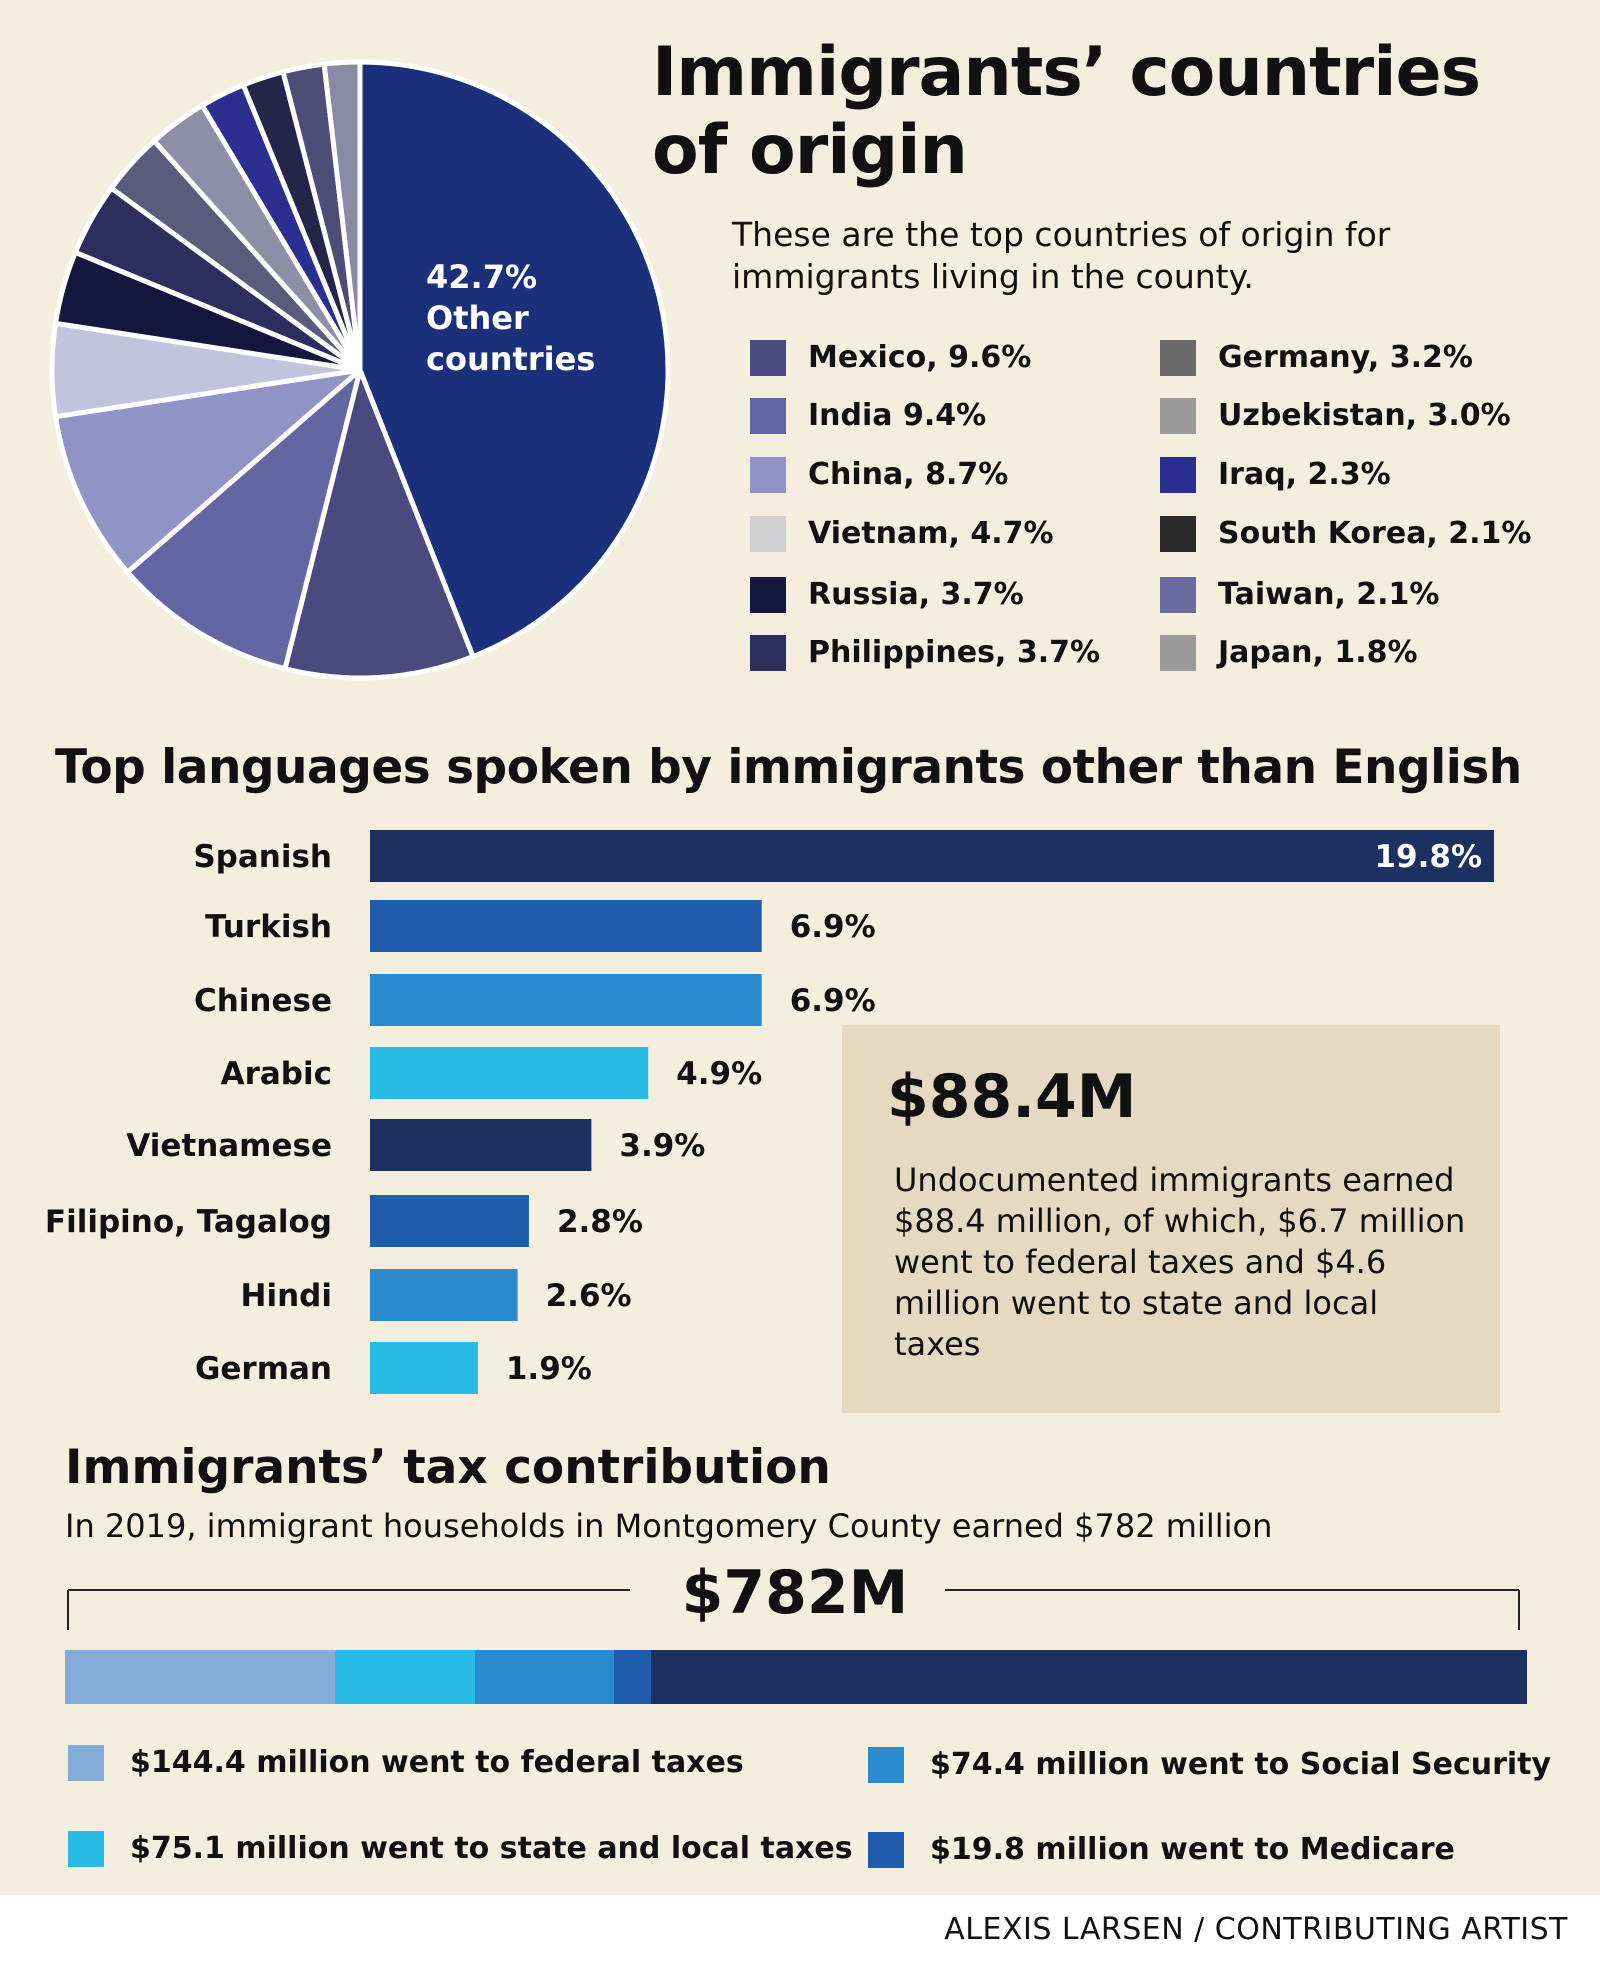  I want to click on bar-category-label: Vietnamese, so click(229, 1146).